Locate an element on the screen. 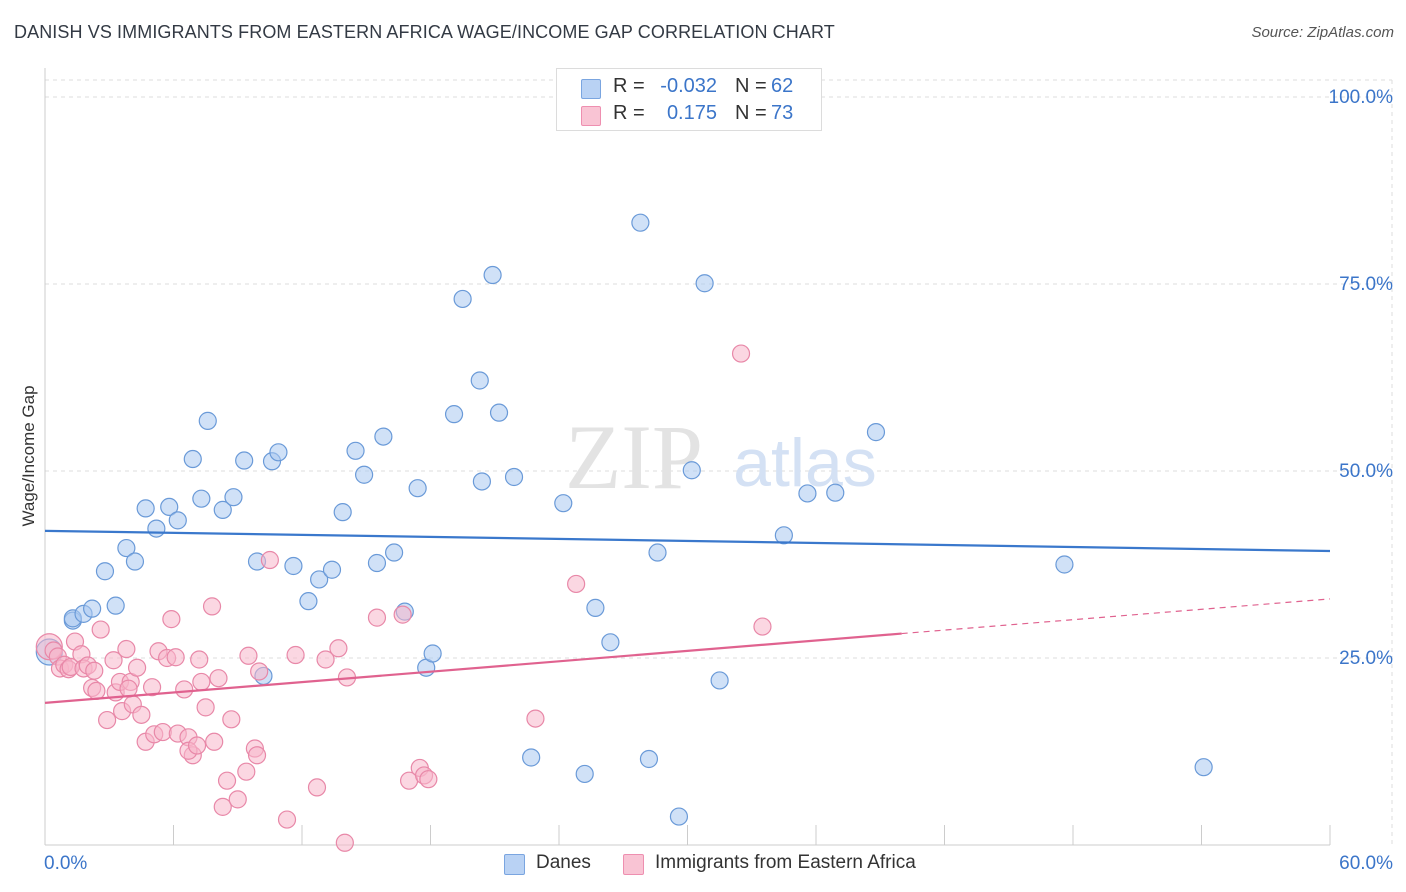  legend-r-value-danes: -0.032 is located at coordinates (688, 86).